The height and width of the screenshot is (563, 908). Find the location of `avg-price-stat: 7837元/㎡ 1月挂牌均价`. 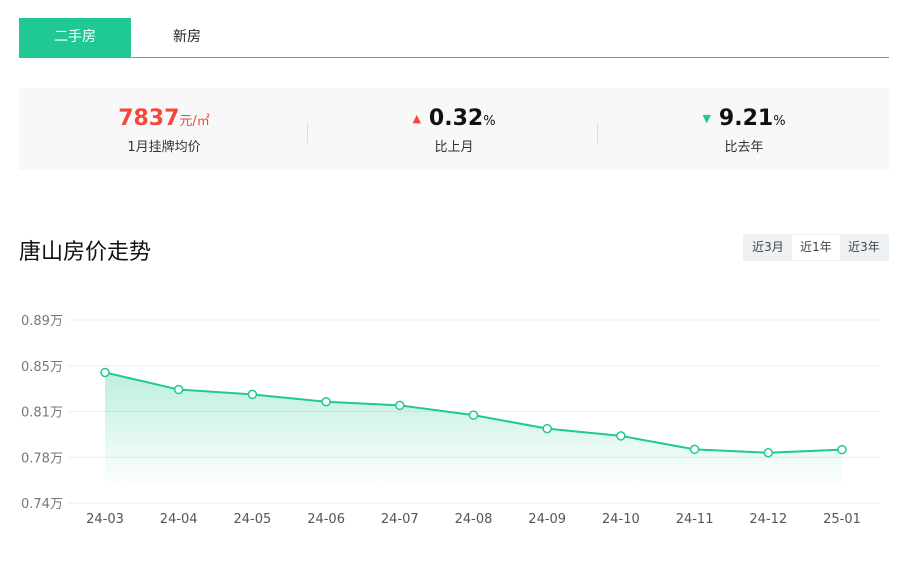

avg-price-stat: 7837元/㎡ 1月挂牌均价 is located at coordinates (164, 129).